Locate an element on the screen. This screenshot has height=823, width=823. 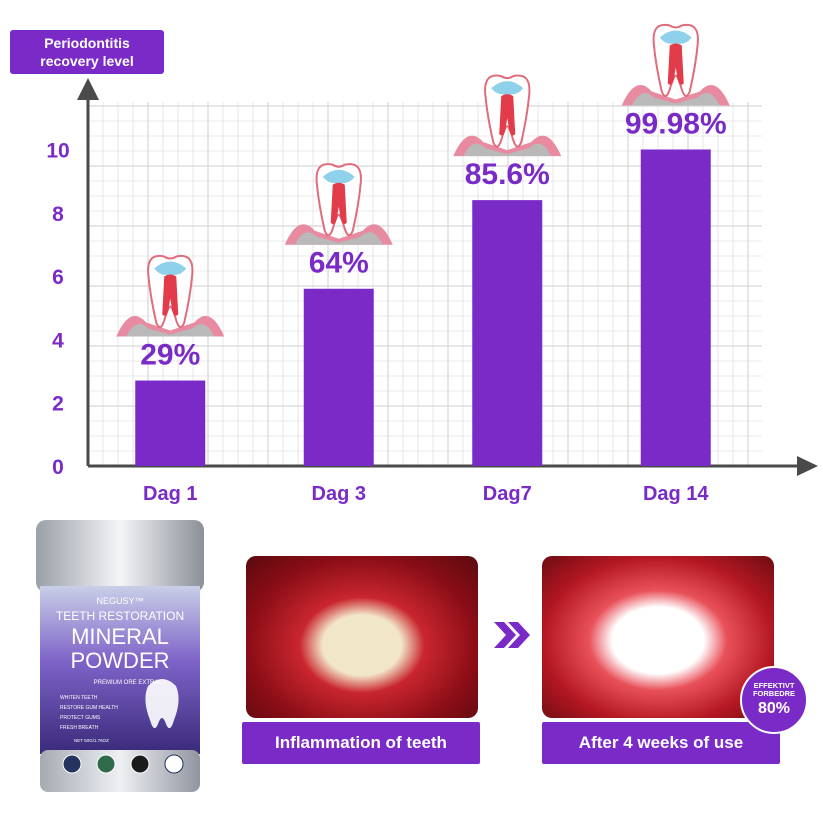
data-label: 99.98% is located at coordinates (676, 123).